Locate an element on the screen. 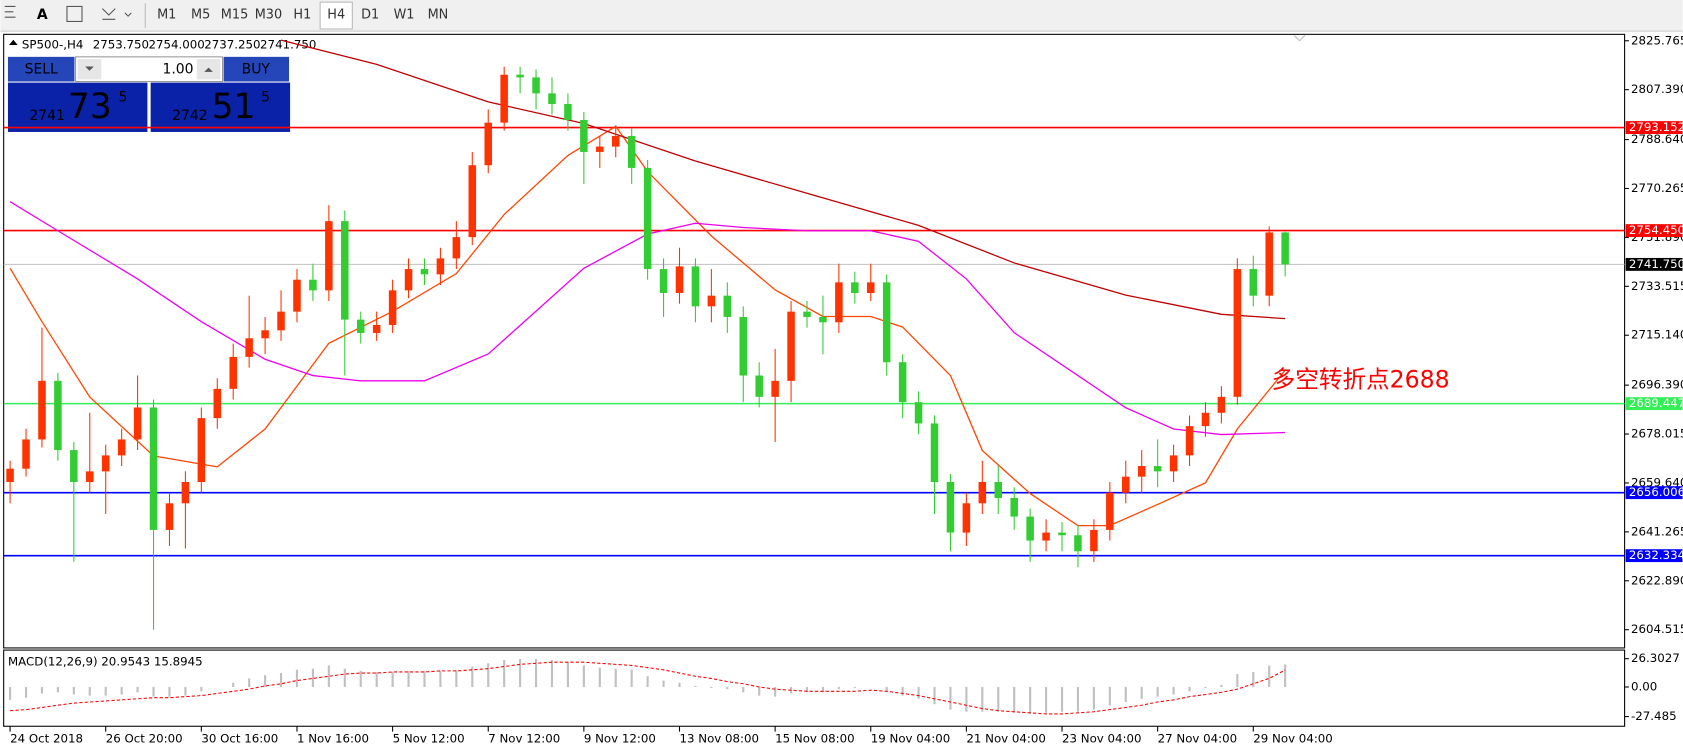  x-tick-label: 29 Nov 04:00 is located at coordinates (1293, 739).